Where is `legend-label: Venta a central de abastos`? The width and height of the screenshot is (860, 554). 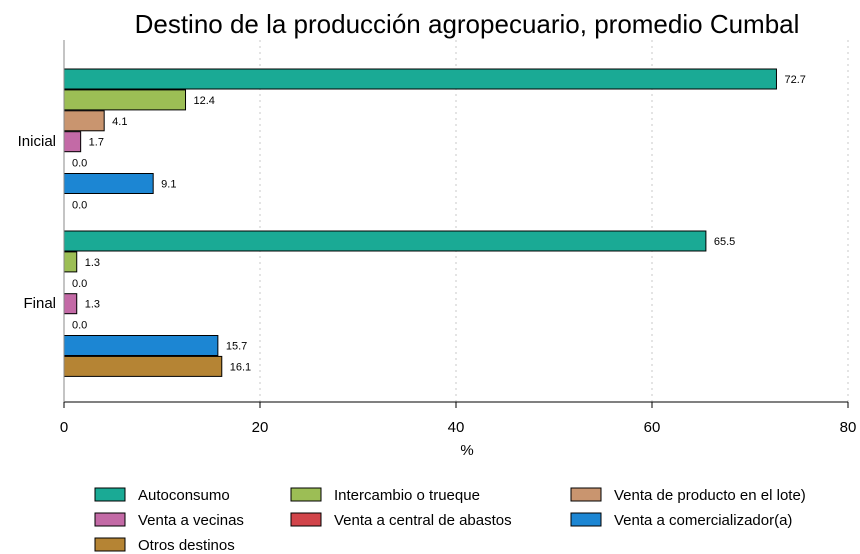
legend-label: Venta a central de abastos is located at coordinates (423, 520).